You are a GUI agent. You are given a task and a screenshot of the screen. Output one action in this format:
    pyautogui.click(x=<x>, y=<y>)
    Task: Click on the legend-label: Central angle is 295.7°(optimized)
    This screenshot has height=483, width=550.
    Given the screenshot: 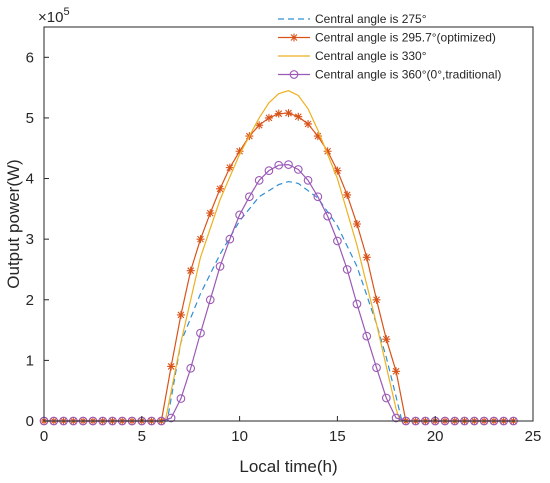 What is the action you would take?
    pyautogui.click(x=405, y=38)
    